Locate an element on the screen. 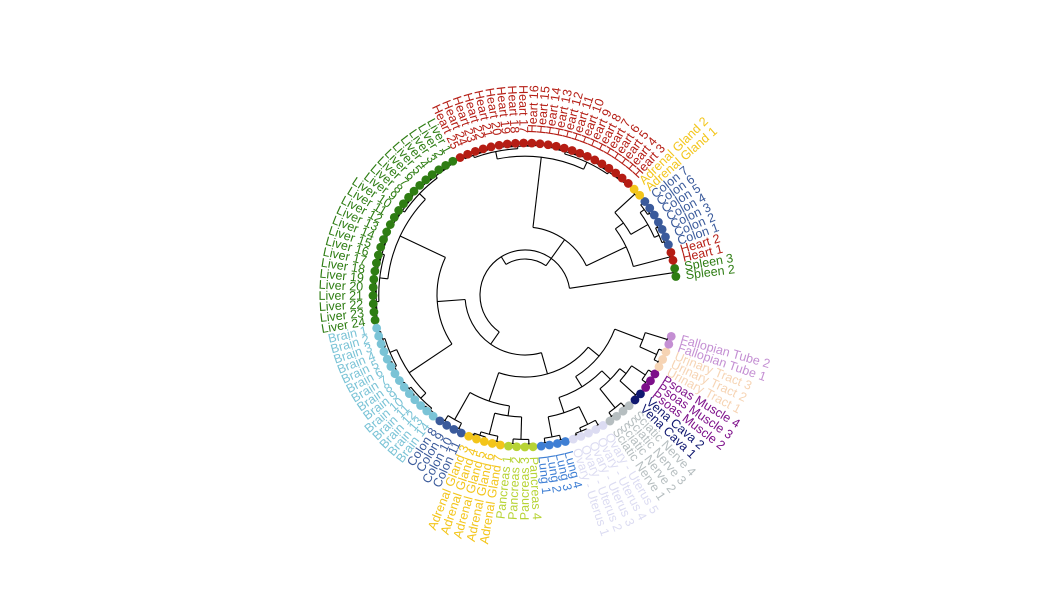  leaf-label: Liver 22 is located at coordinates (340, 305).